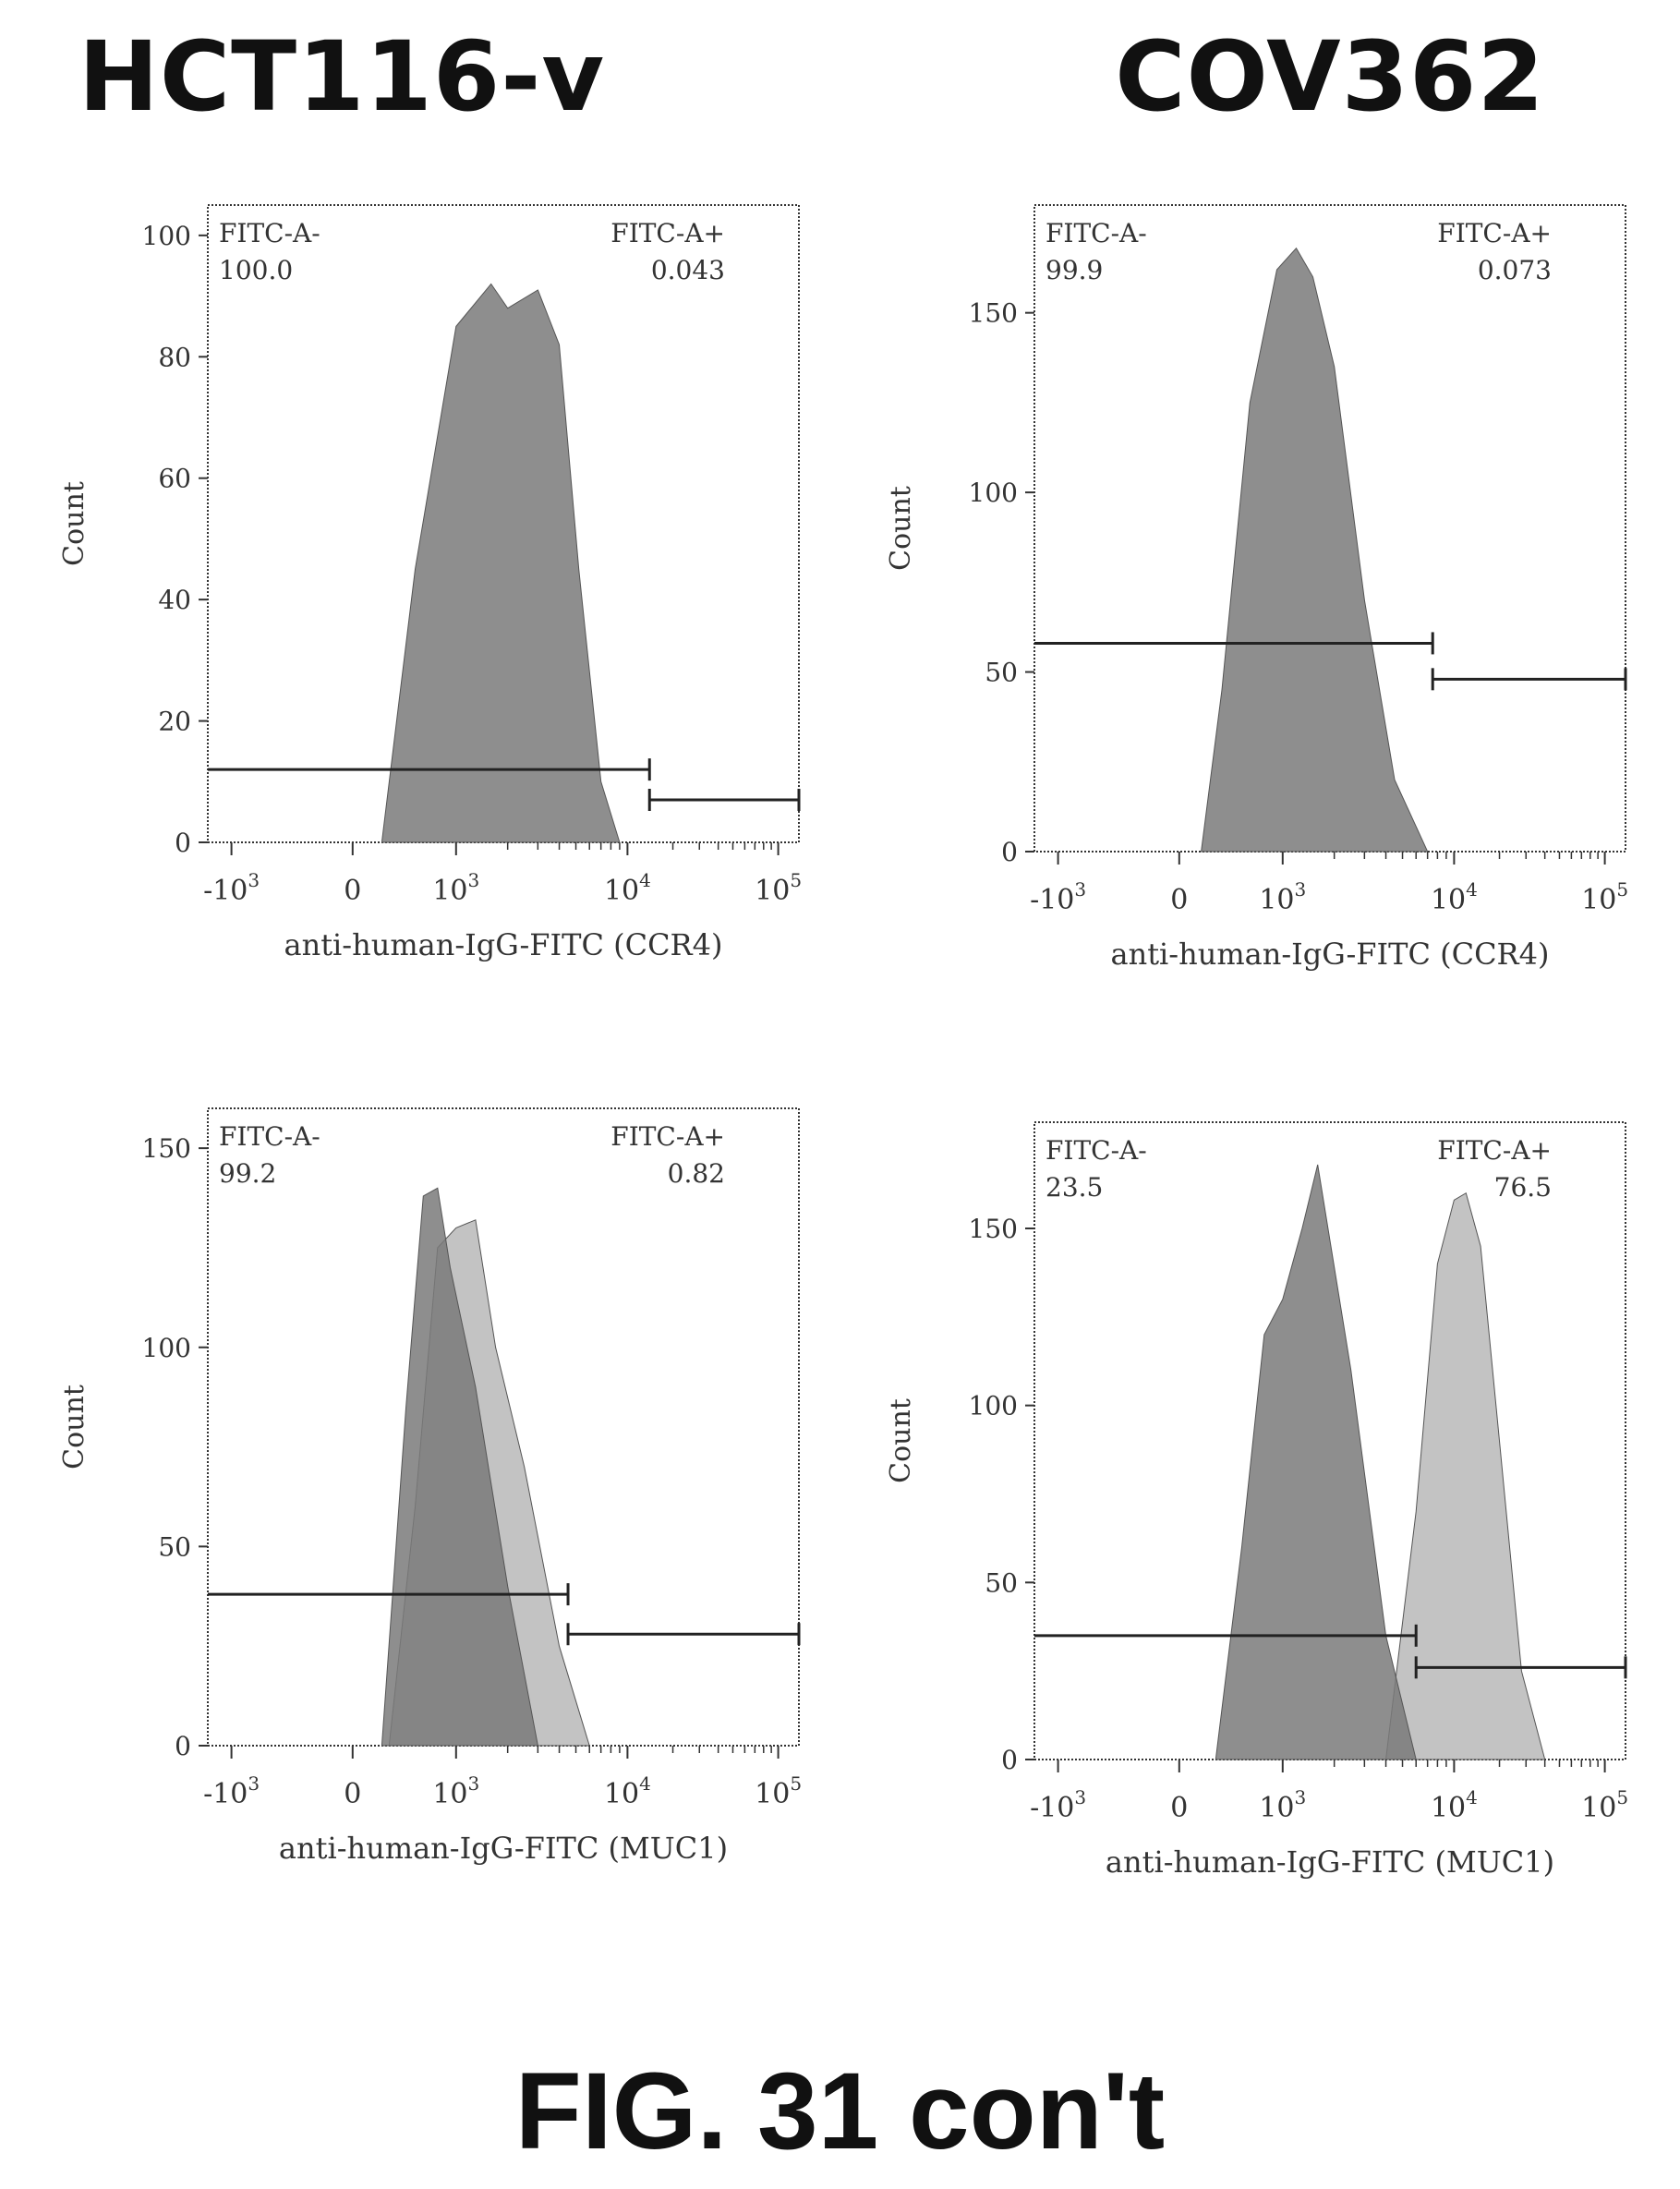 The image size is (1680, 2189). I want to click on gate-percent-positive: 0.073, so click(1515, 270).